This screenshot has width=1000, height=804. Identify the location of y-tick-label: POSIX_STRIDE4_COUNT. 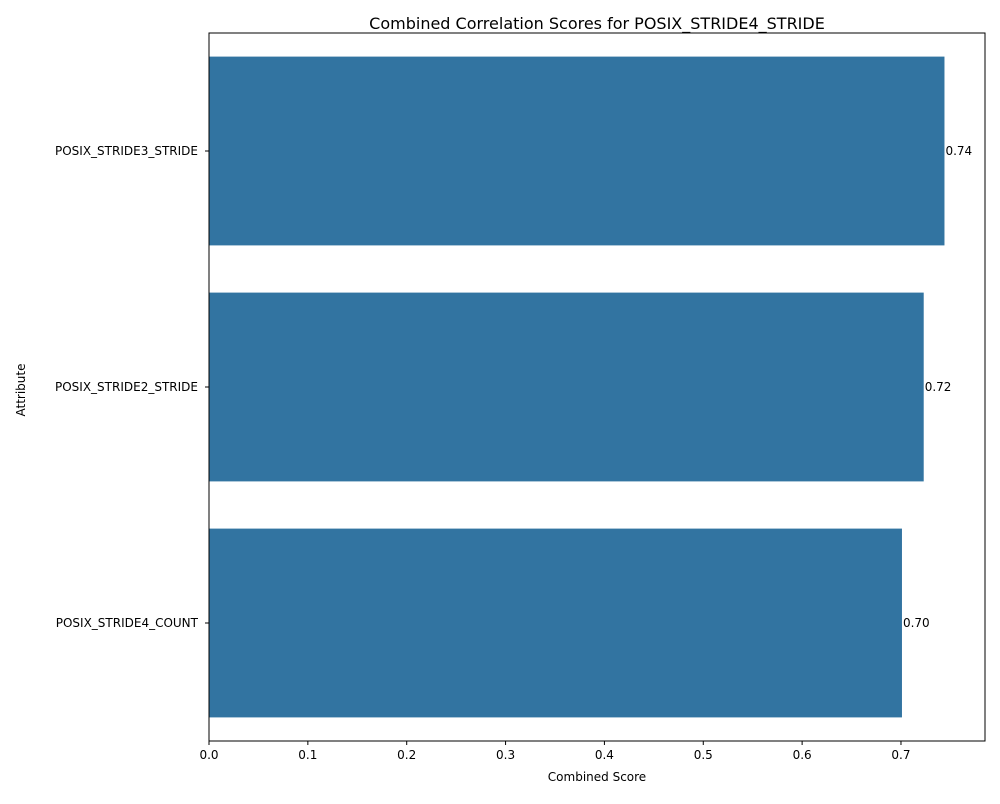
(127, 623).